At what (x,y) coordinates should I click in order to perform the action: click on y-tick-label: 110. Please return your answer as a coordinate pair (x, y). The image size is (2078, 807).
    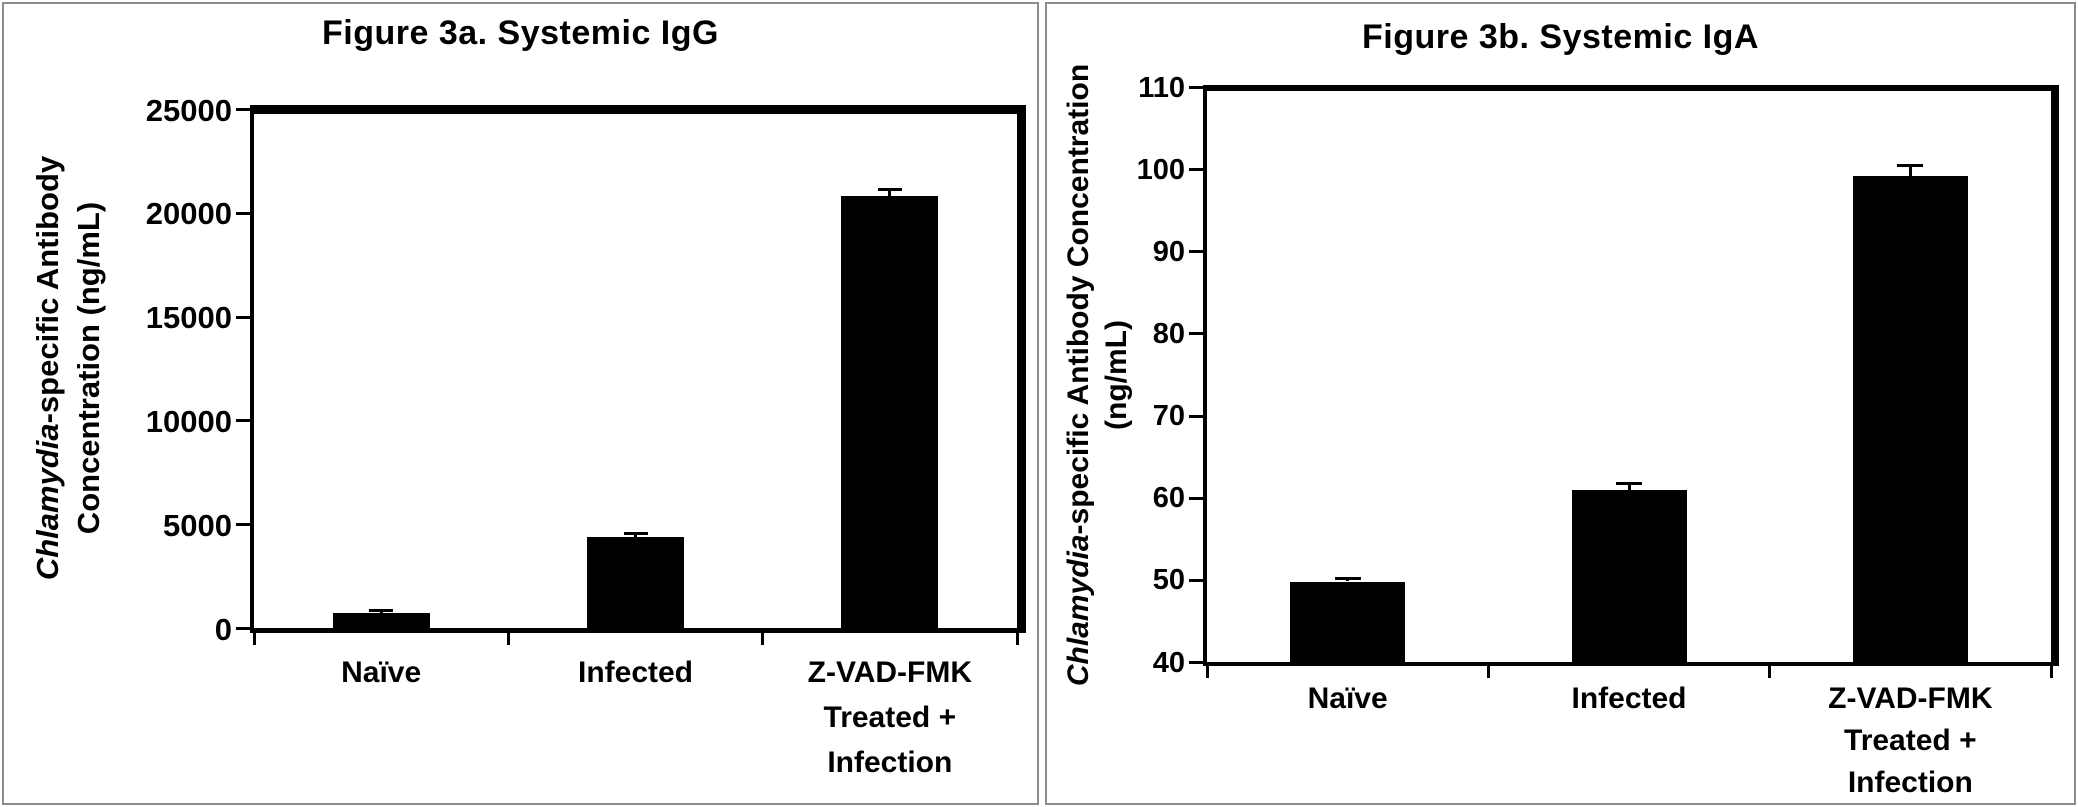
    Looking at the image, I should click on (1161, 87).